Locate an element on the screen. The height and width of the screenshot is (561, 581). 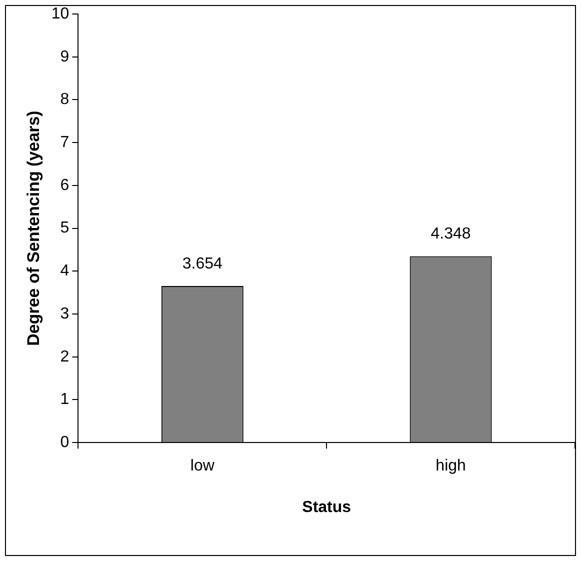
y-tick-label: 8 is located at coordinates (65, 99).